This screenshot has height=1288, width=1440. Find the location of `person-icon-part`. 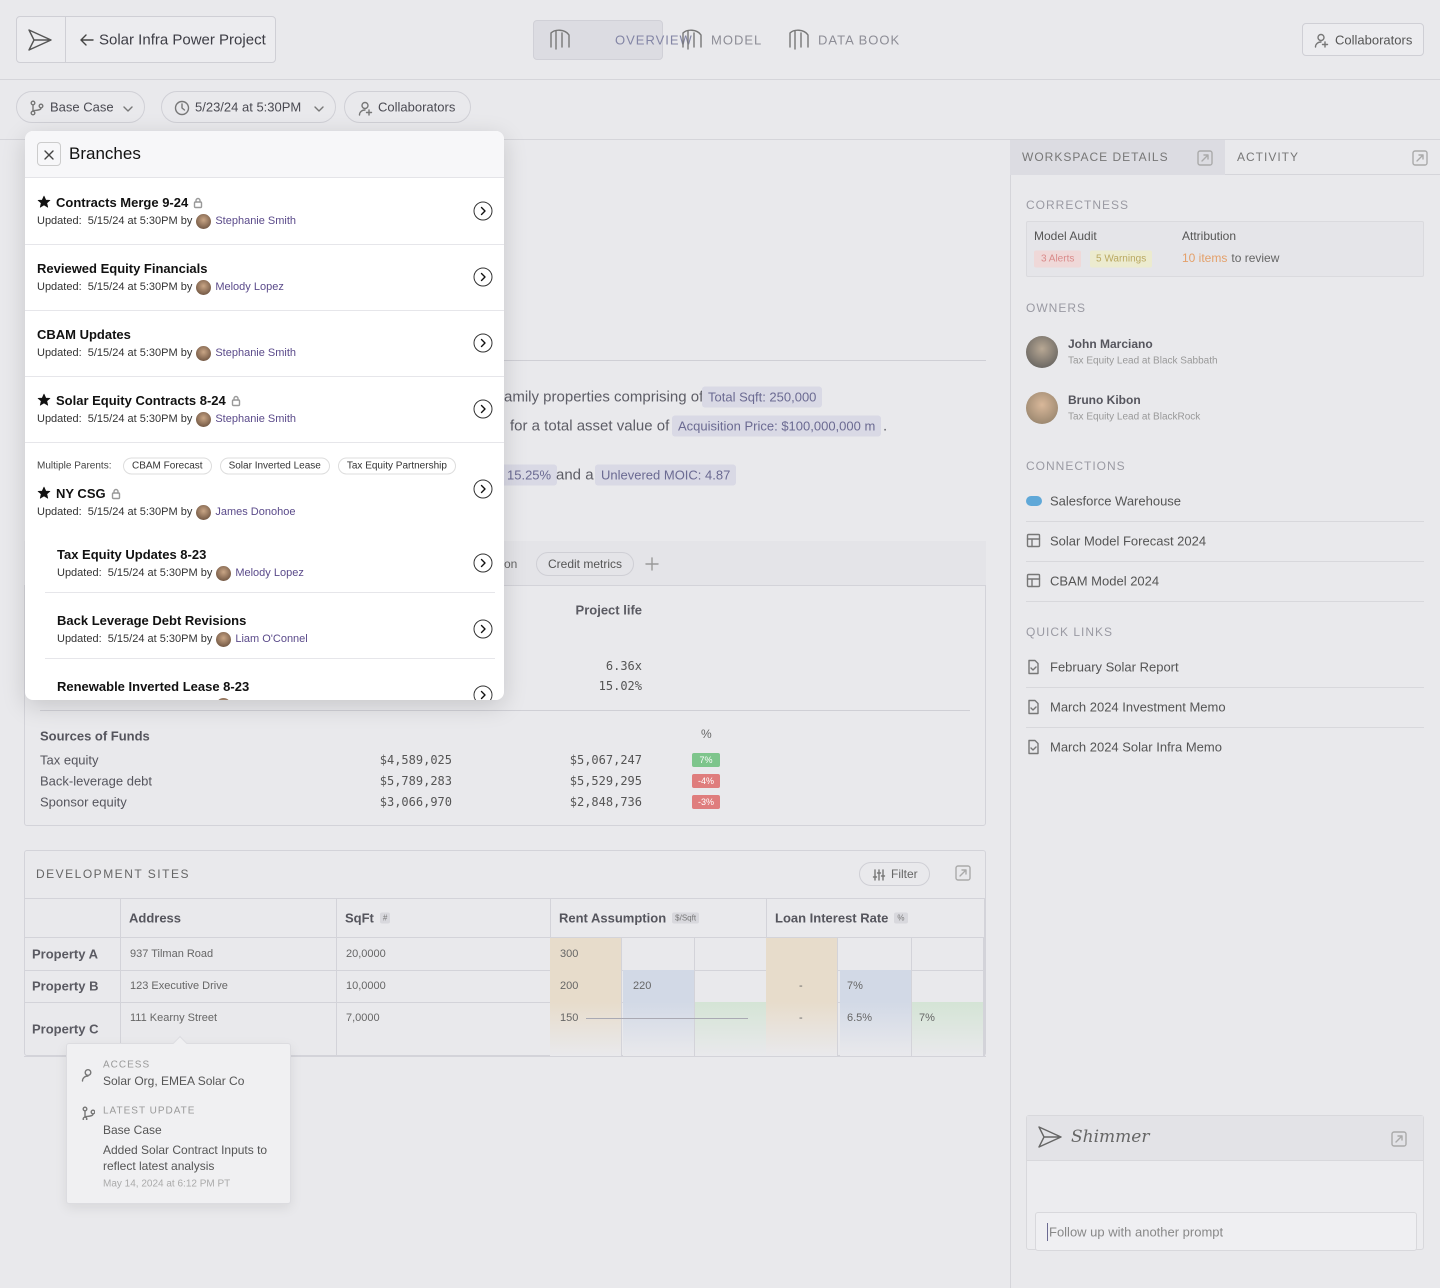

person-icon-part is located at coordinates (1321, 37).